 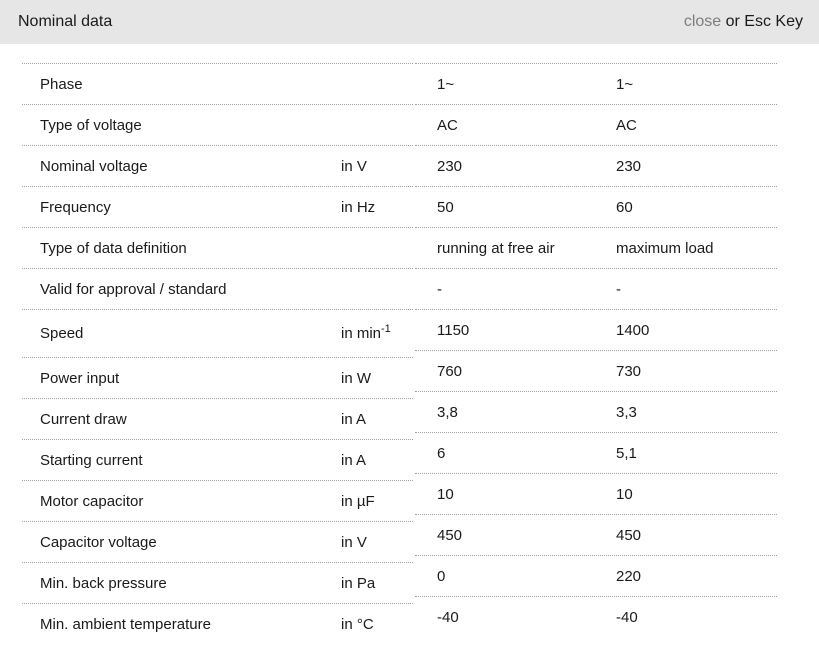 I want to click on table-row-left: Phase, so click(x=217, y=83).